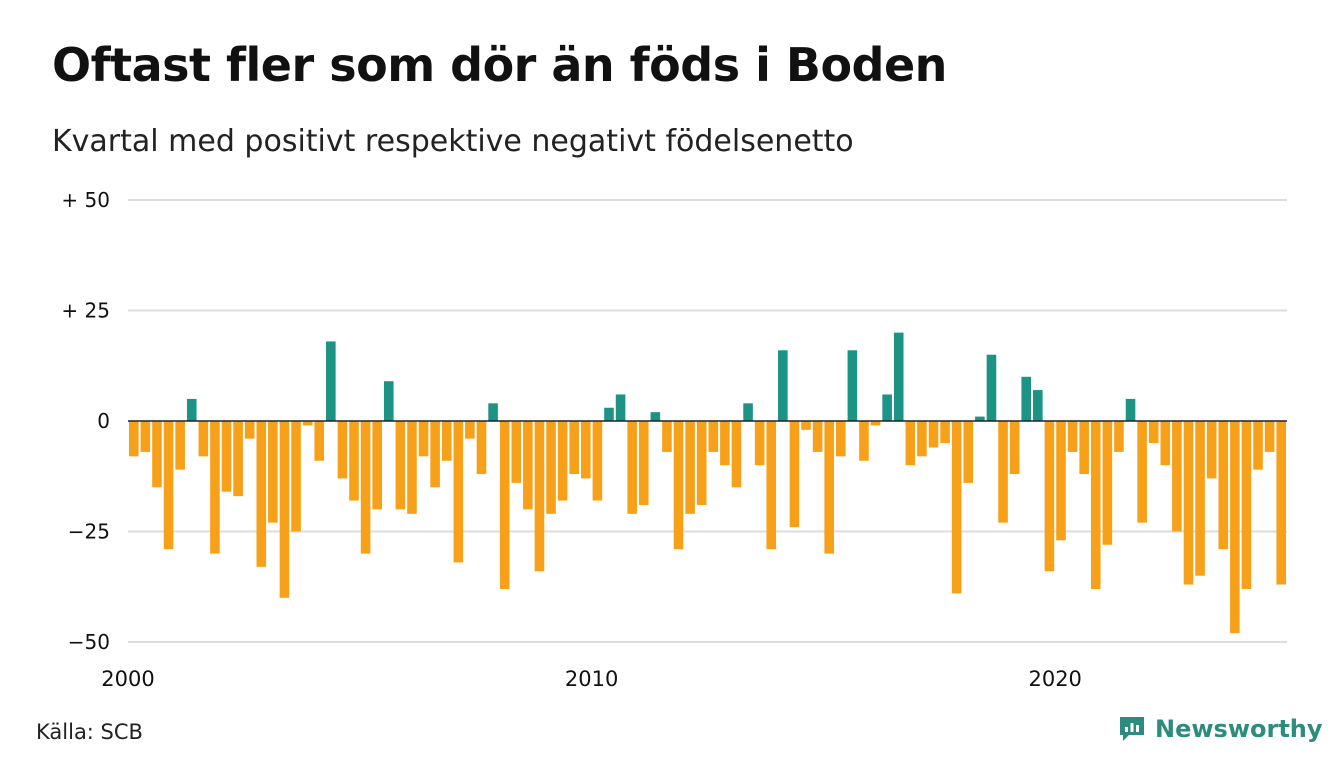  I want to click on x-tick-label: 2020, so click(1054, 679).